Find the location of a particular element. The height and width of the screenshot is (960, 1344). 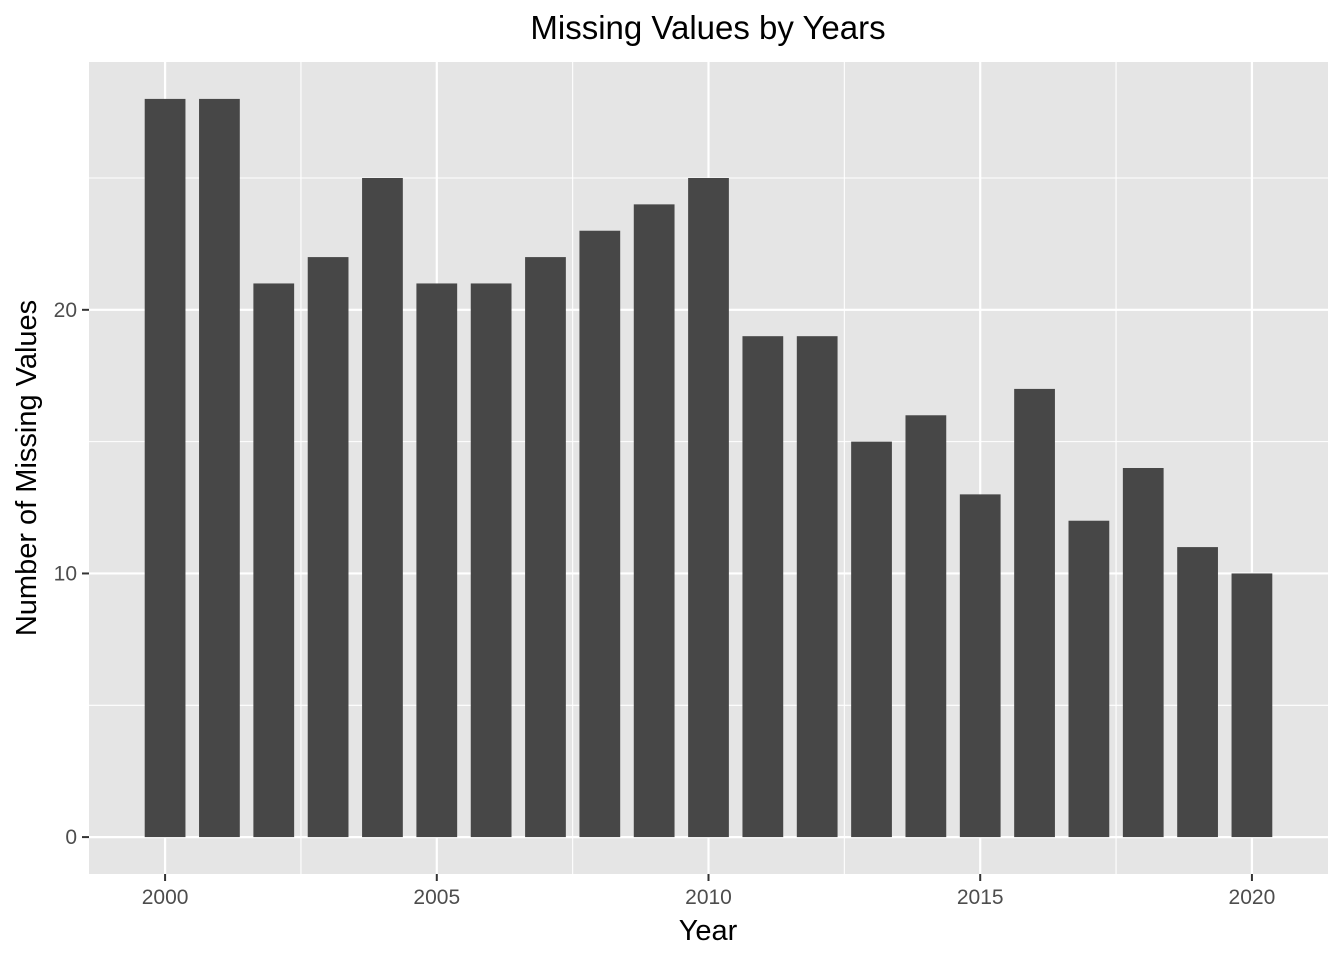

bar-2016 is located at coordinates (1034, 613).